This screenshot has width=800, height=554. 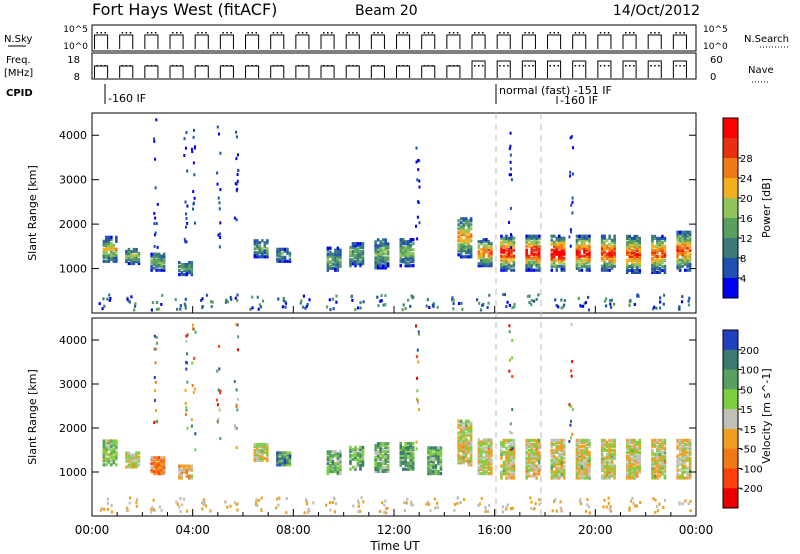 What do you see at coordinates (428, 41) in the screenshot?
I see `nsky-step` at bounding box center [428, 41].